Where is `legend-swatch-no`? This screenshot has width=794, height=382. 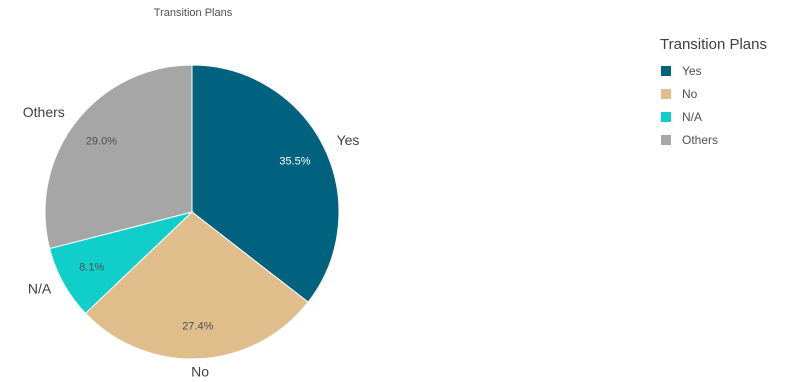
legend-swatch-no is located at coordinates (666, 94).